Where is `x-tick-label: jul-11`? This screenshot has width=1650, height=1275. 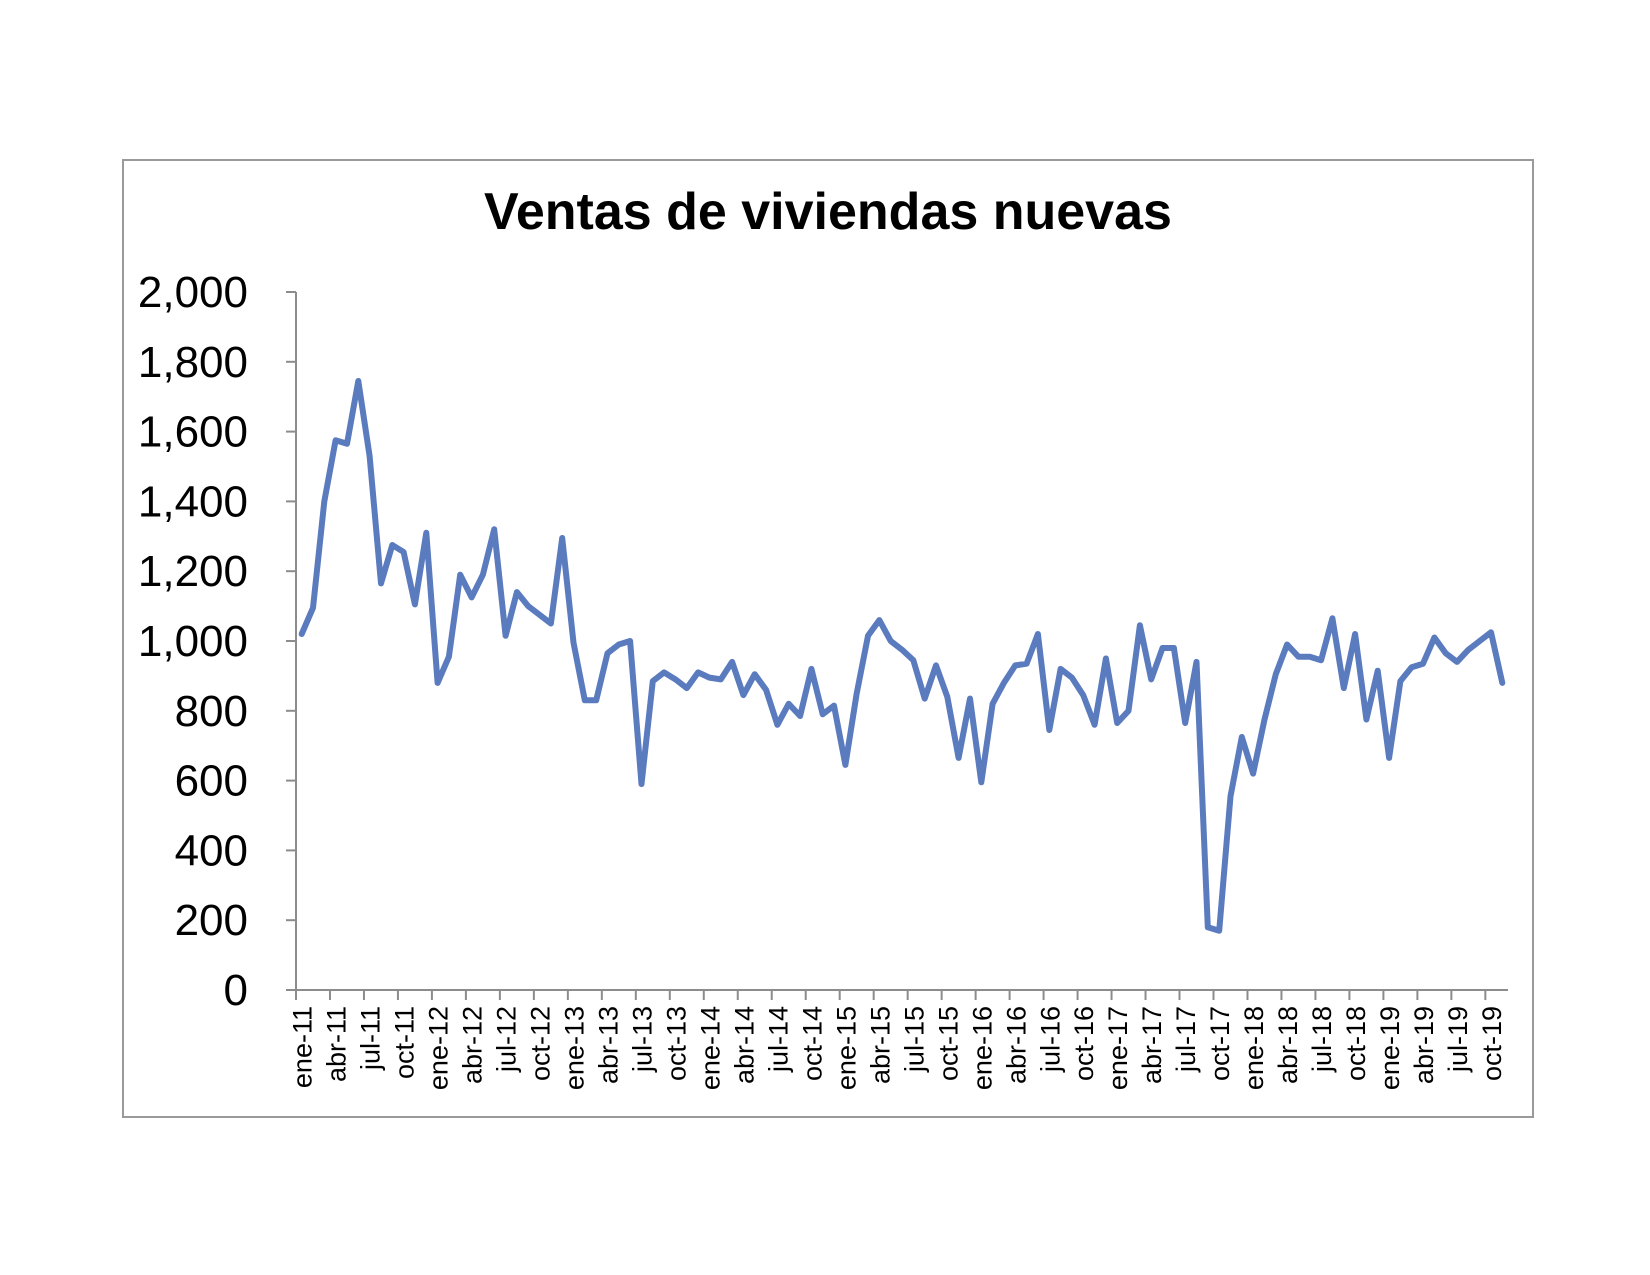
x-tick-label: jul-11 is located at coordinates (371, 1038).